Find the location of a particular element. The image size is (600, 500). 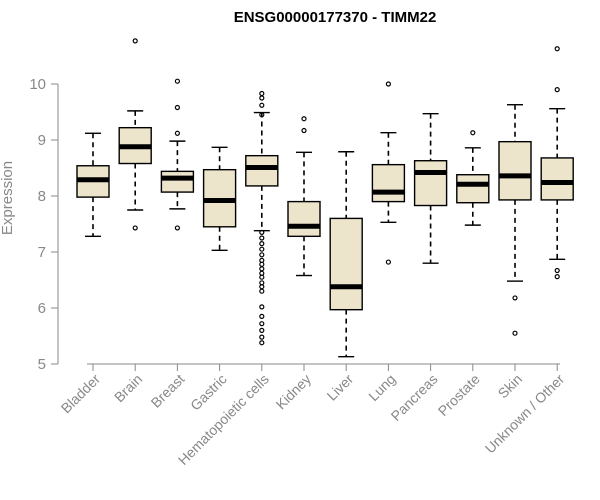

category-label: Skin is located at coordinates (510, 386).